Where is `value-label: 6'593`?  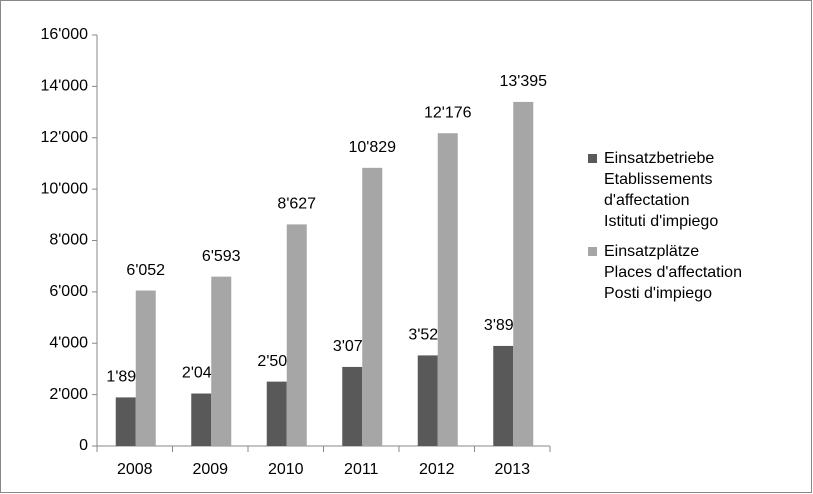
value-label: 6'593 is located at coordinates (221, 256).